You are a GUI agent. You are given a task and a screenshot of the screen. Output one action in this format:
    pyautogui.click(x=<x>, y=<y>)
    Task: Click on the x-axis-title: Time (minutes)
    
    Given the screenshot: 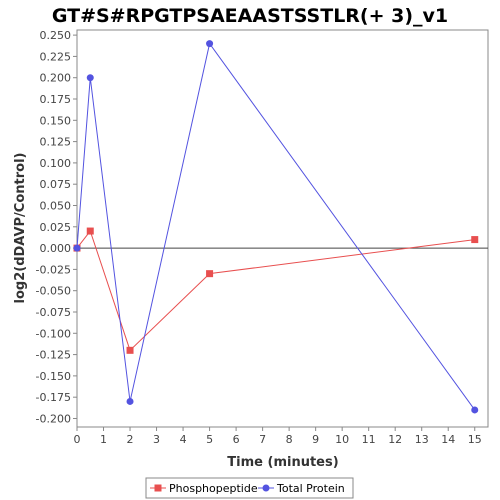 What is the action you would take?
    pyautogui.click(x=282, y=462)
    